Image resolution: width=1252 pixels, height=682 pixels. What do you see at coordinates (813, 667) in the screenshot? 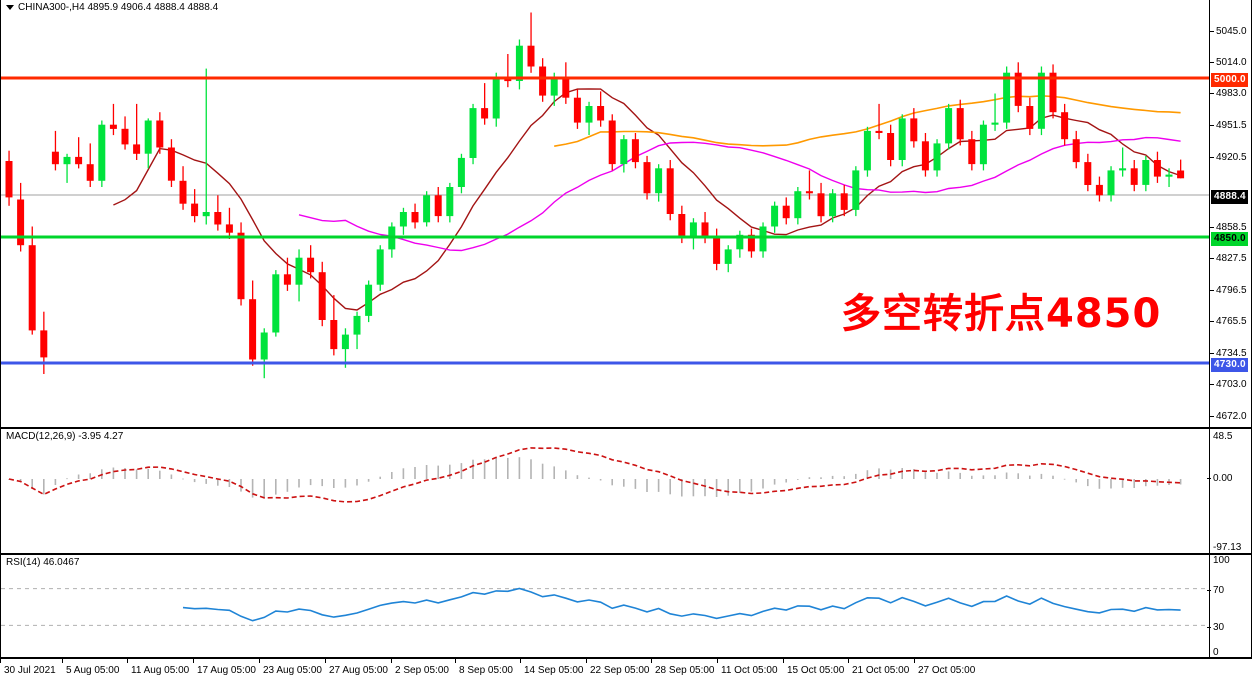
I see `time-tick-label: 15 Oct 05:00` at bounding box center [813, 667].